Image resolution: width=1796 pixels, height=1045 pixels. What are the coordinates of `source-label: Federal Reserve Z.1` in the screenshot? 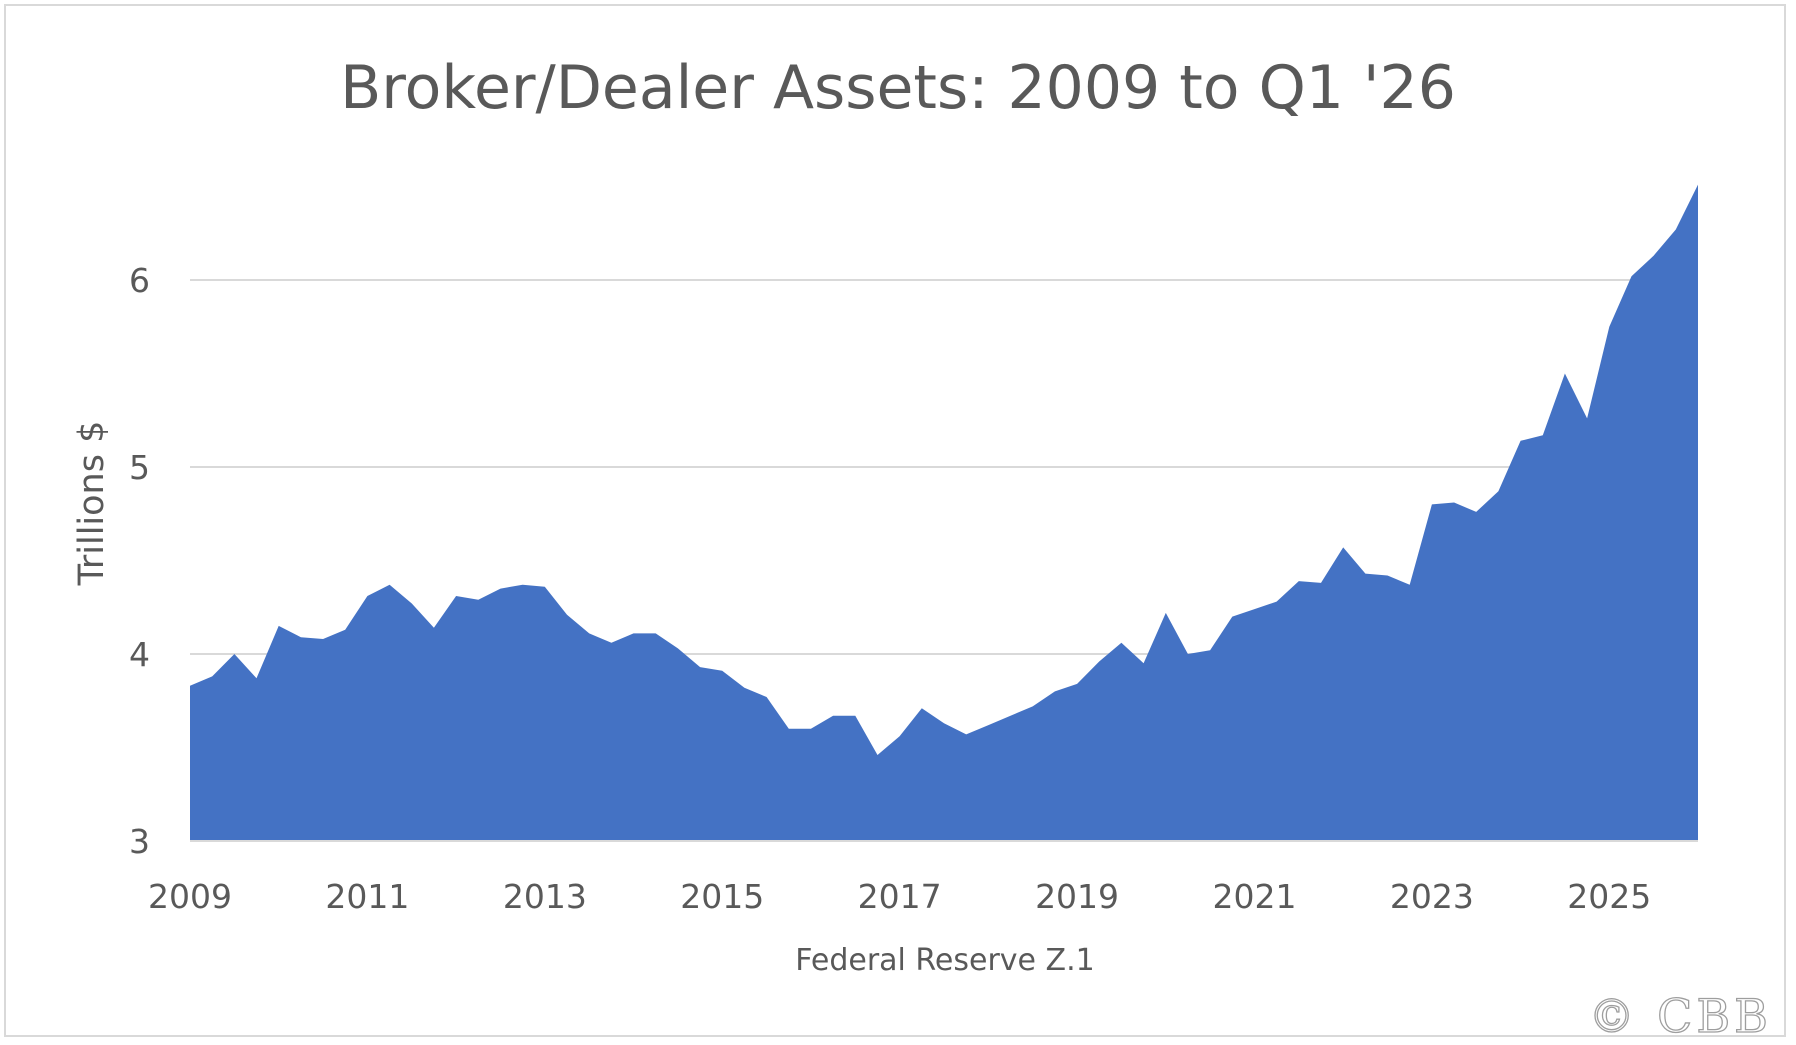 It's located at (944, 960).